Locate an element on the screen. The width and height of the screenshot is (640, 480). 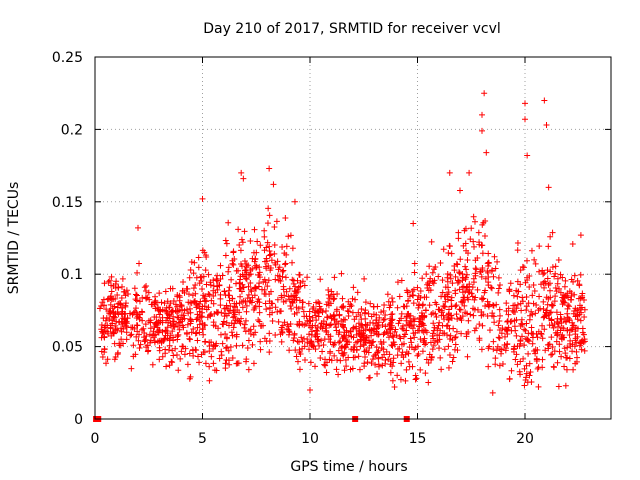
x-tick-label: 10 is located at coordinates (310, 439).